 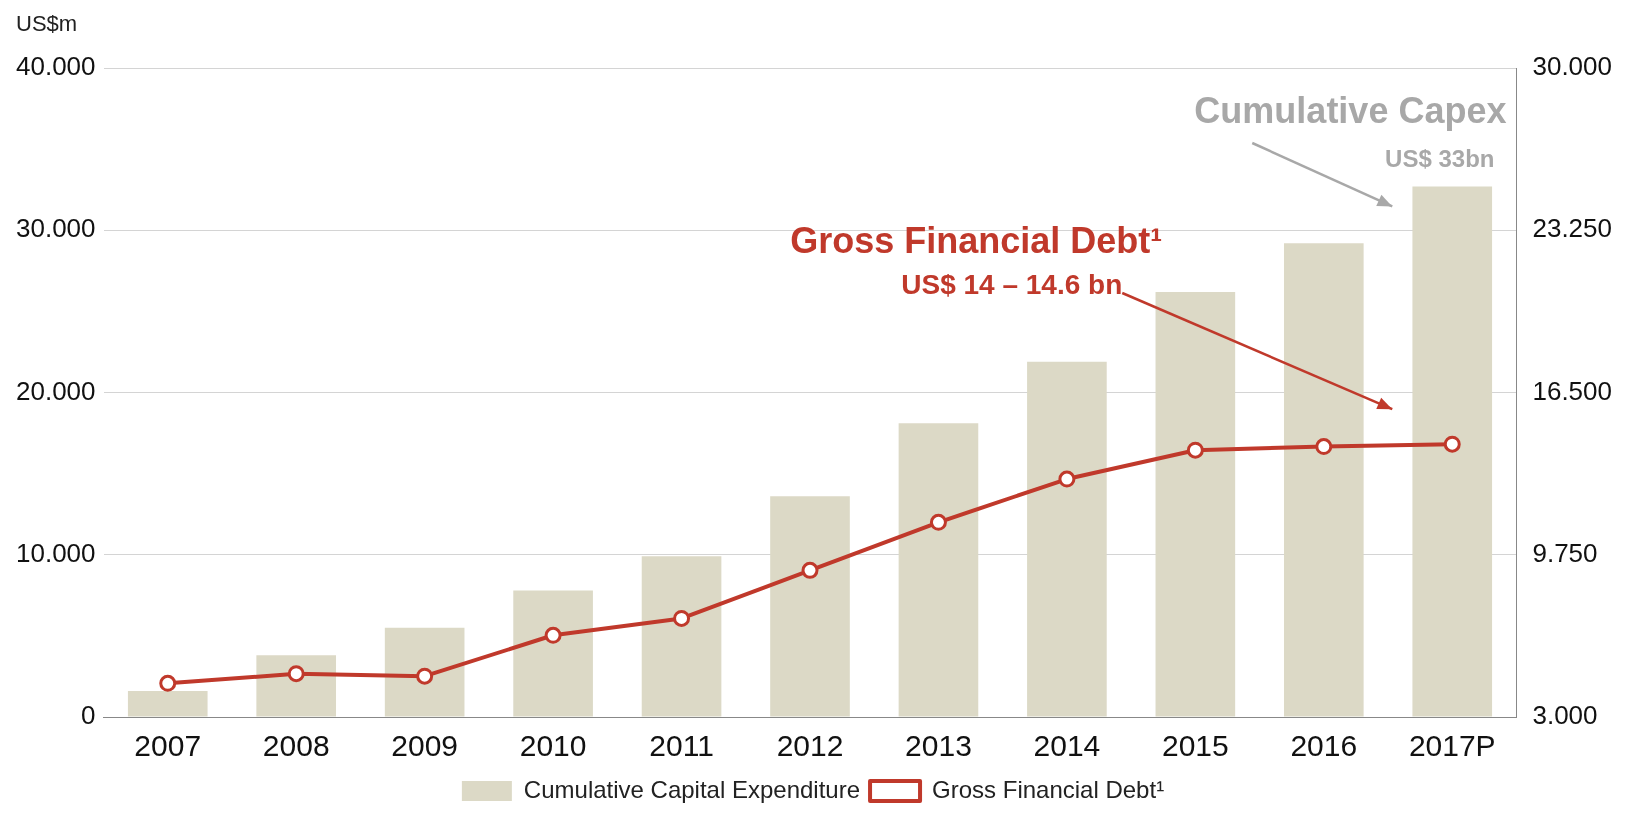 What do you see at coordinates (1324, 746) in the screenshot?
I see `x-tick-label: 2016` at bounding box center [1324, 746].